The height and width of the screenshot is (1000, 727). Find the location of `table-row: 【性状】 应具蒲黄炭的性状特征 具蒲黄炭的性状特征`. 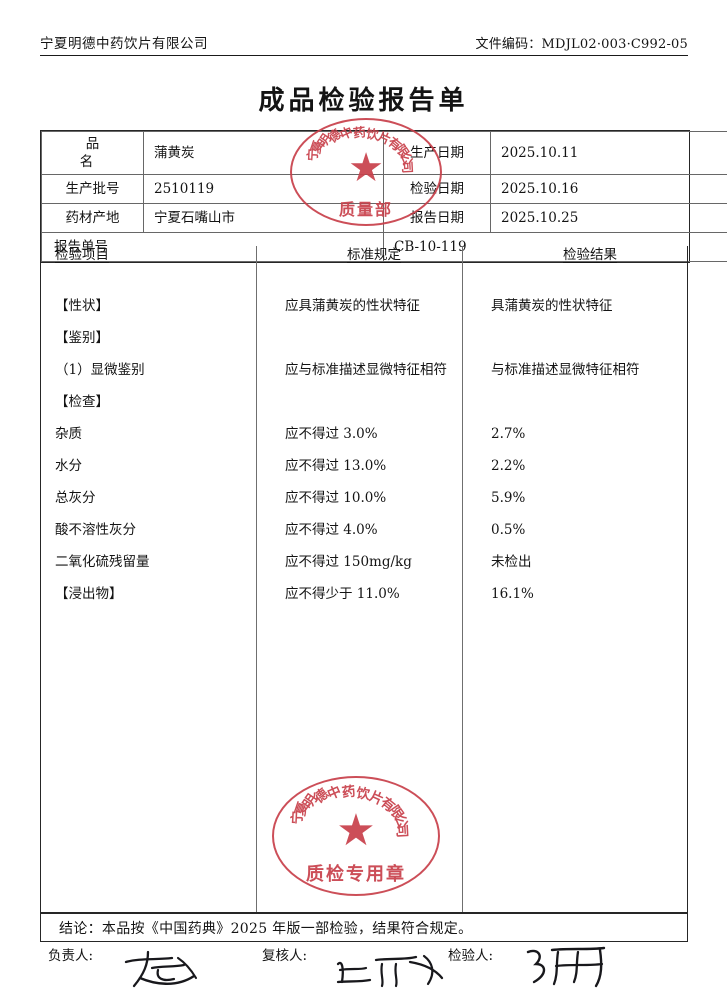

table-row: 【性状】 应具蒲黄炭的性状特征 具蒲黄炭的性状特征 is located at coordinates (372, 306).